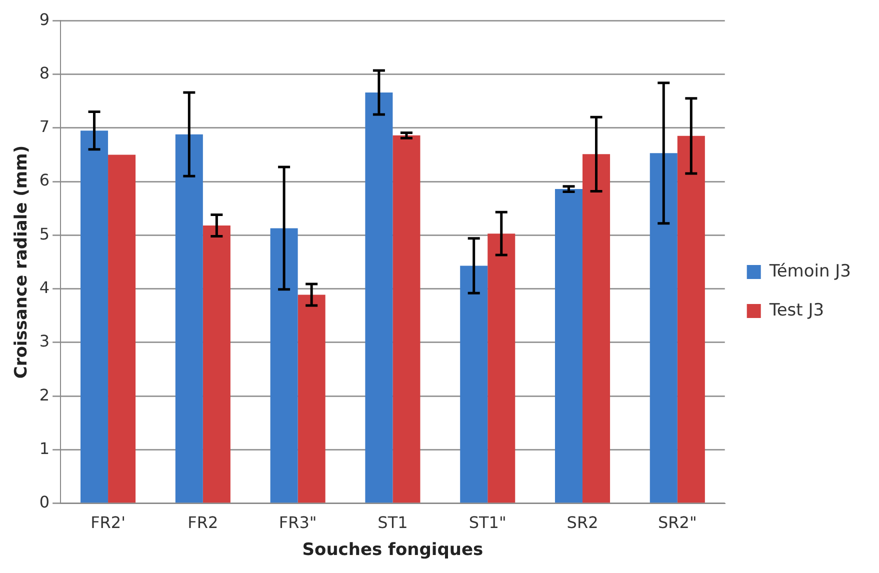 This screenshot has height=573, width=879. What do you see at coordinates (44, 448) in the screenshot?
I see `y-tick-label: 1` at bounding box center [44, 448].